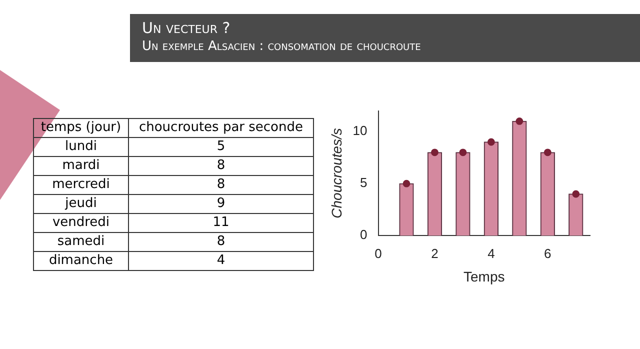  I want to click on x-axis-title: Temps, so click(484, 276).